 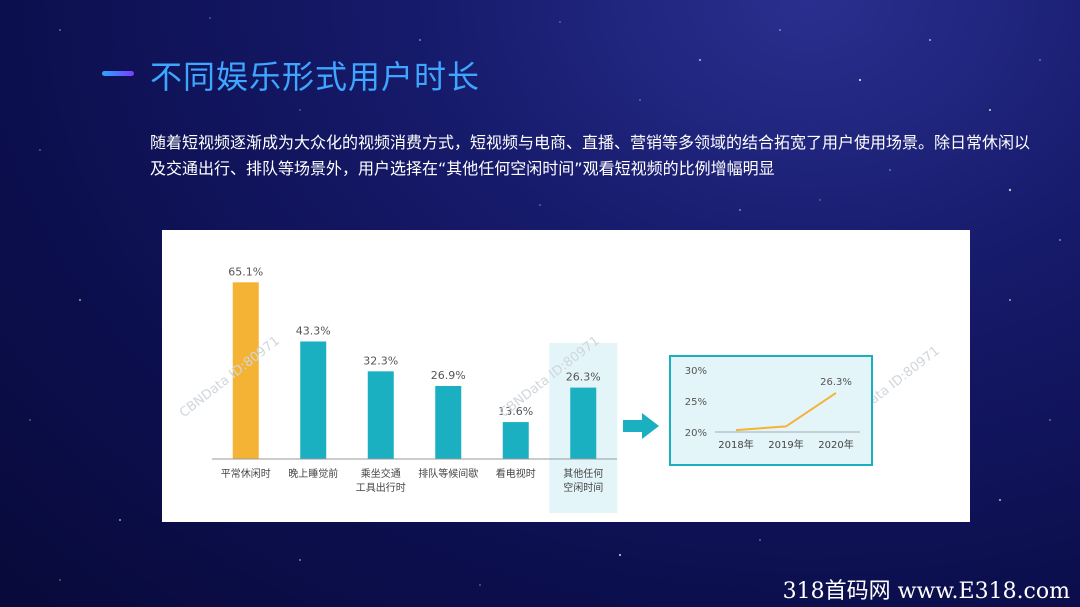 I want to click on bar-value-label: 32.3%, so click(x=380, y=360).